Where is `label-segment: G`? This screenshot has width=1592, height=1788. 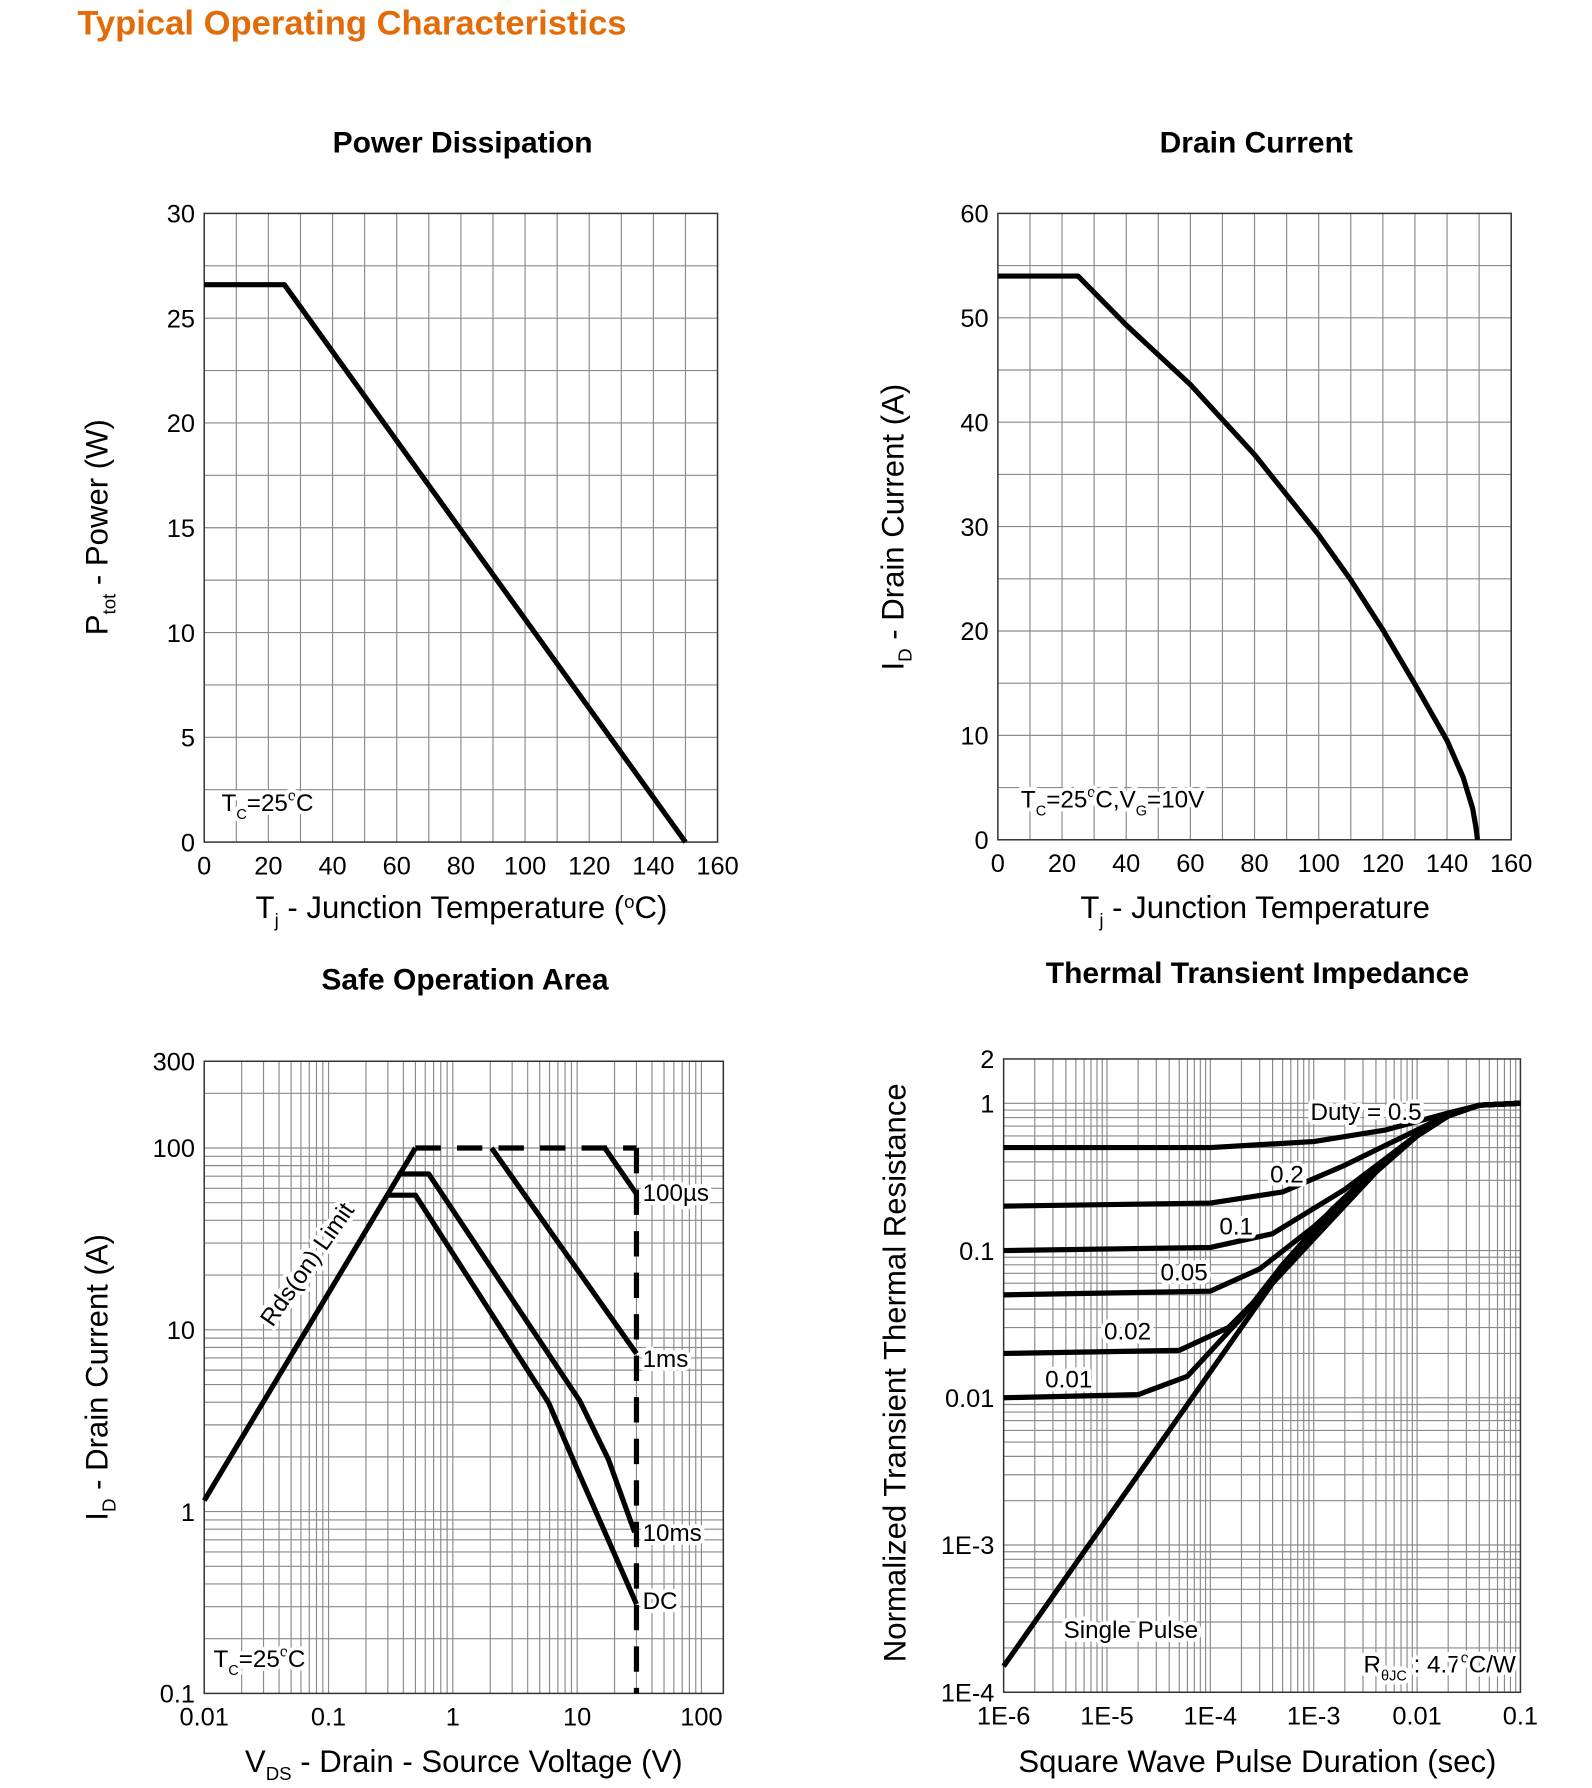
label-segment: G is located at coordinates (1141, 812).